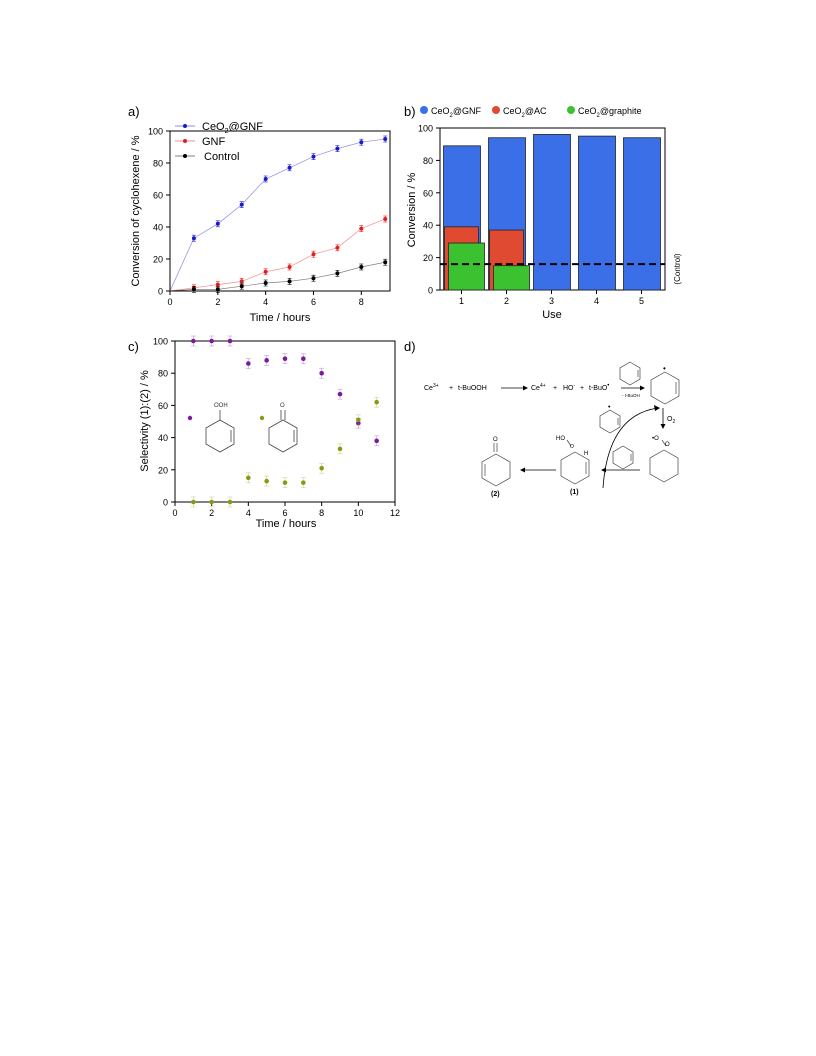 Image resolution: width=816 pixels, height=1056 pixels. What do you see at coordinates (232, 128) in the screenshot?
I see `legend-label-ceo2gnf: CeO2@GNF` at bounding box center [232, 128].